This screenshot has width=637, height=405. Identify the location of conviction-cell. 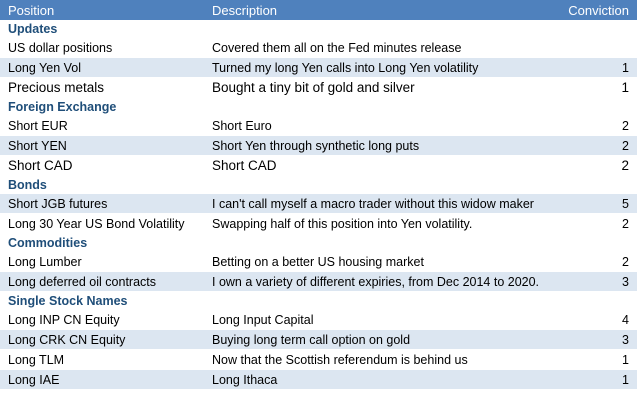
(598, 48).